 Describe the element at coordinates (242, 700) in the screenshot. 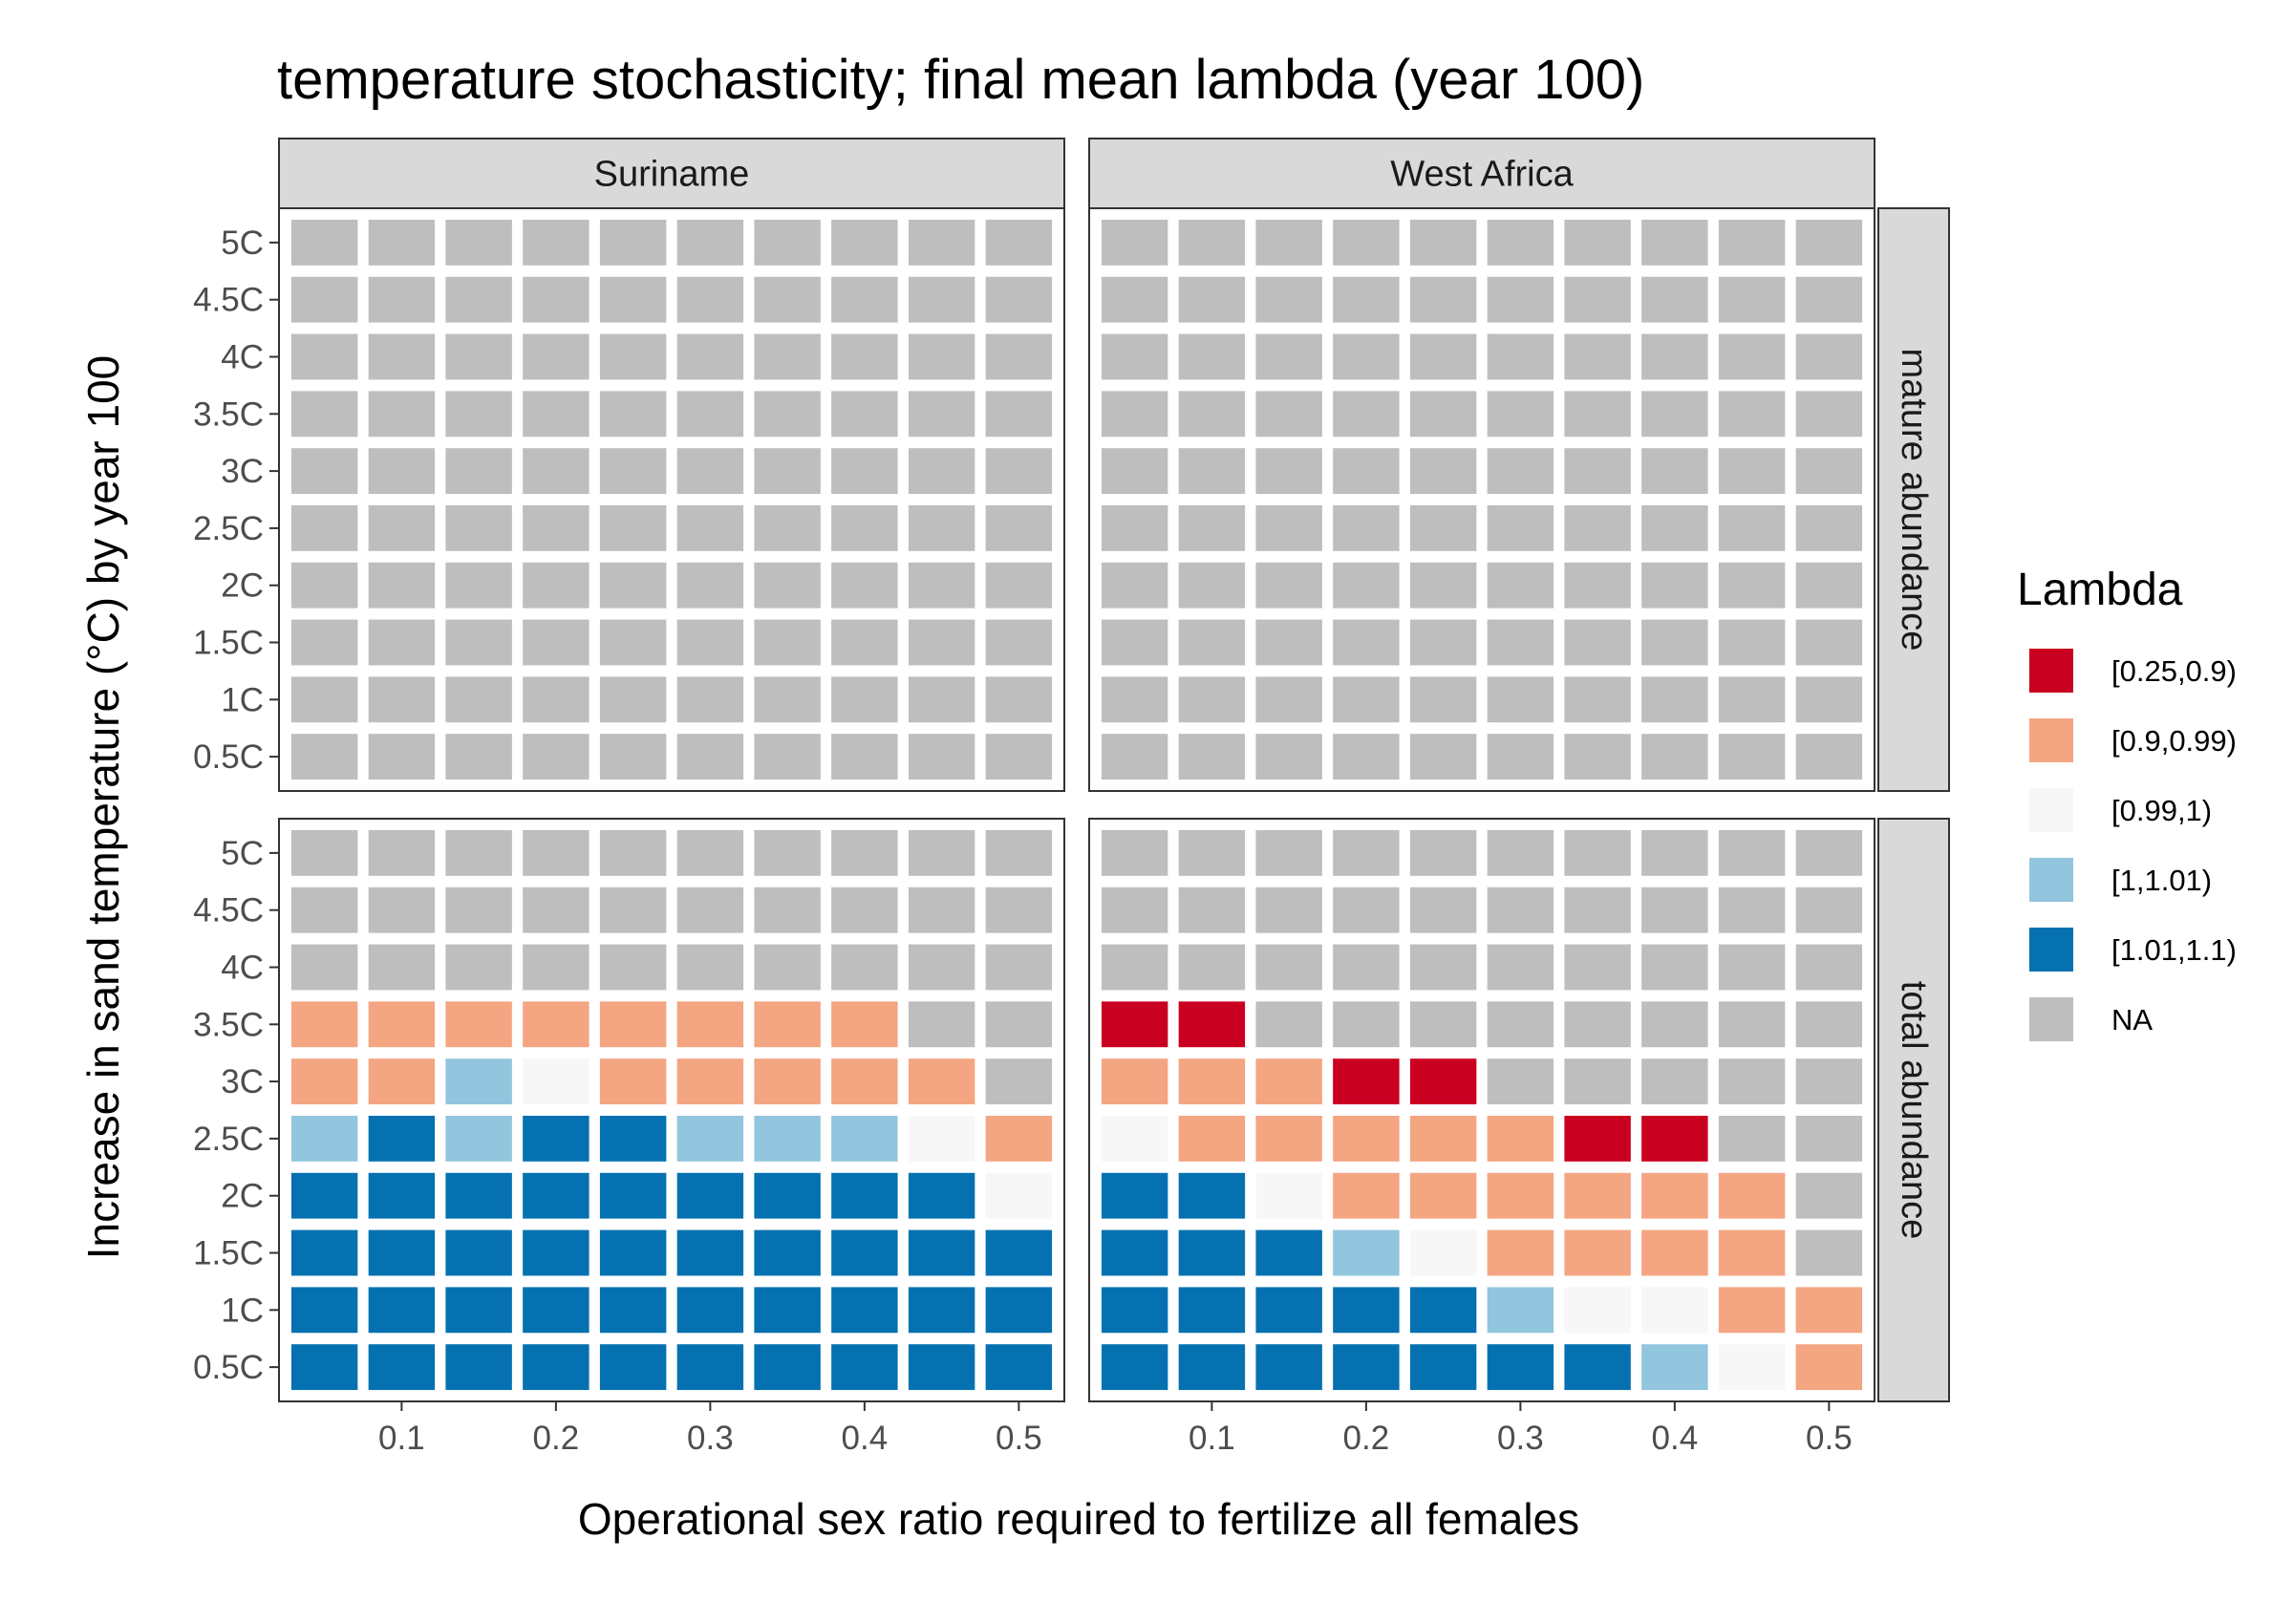

I see `y-tick-label: 1C` at that location.